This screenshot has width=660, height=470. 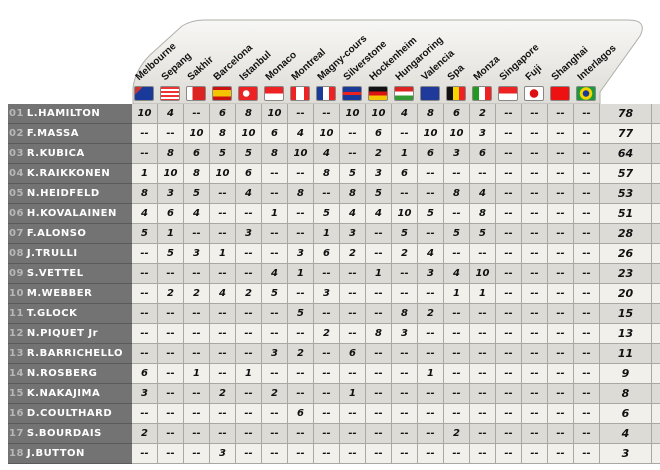 What do you see at coordinates (626, 374) in the screenshot?
I see `total-points: 9` at bounding box center [626, 374].